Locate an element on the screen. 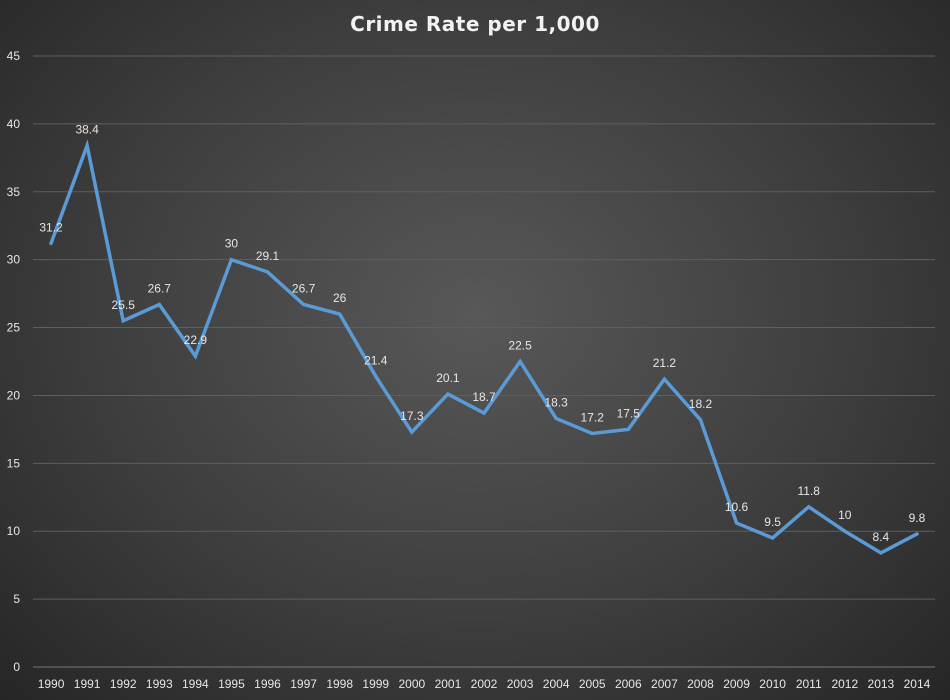 The height and width of the screenshot is (700, 950). y-tick-label: 5 is located at coordinates (16, 599).